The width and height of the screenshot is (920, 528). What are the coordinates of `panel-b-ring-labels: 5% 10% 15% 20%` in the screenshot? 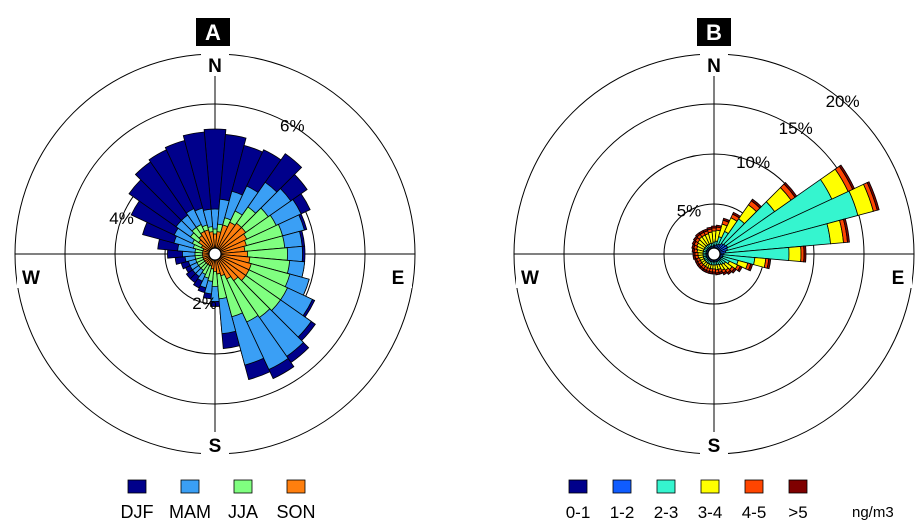 It's located at (768, 156).